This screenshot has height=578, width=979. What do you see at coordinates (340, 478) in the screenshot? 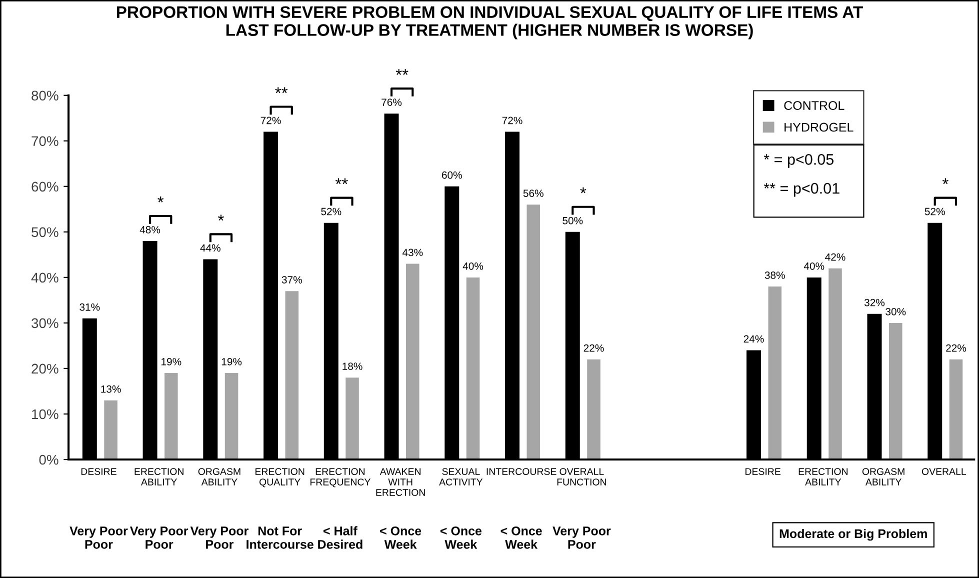
I see `x-tick-label: ERECTION FREQUENCY` at bounding box center [340, 478].